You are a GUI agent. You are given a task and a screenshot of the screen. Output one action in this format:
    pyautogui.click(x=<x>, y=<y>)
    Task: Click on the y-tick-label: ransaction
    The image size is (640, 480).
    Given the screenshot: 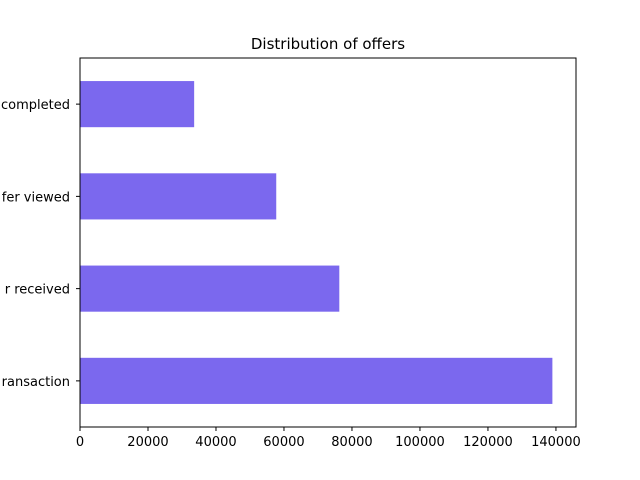 What is the action you would take?
    pyautogui.click(x=36, y=382)
    